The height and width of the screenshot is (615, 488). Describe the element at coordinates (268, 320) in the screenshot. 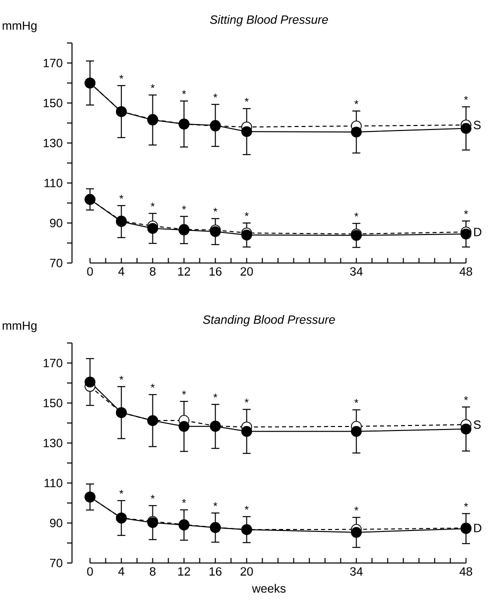

I see `chart-title: Standing Blood Pressure` at that location.